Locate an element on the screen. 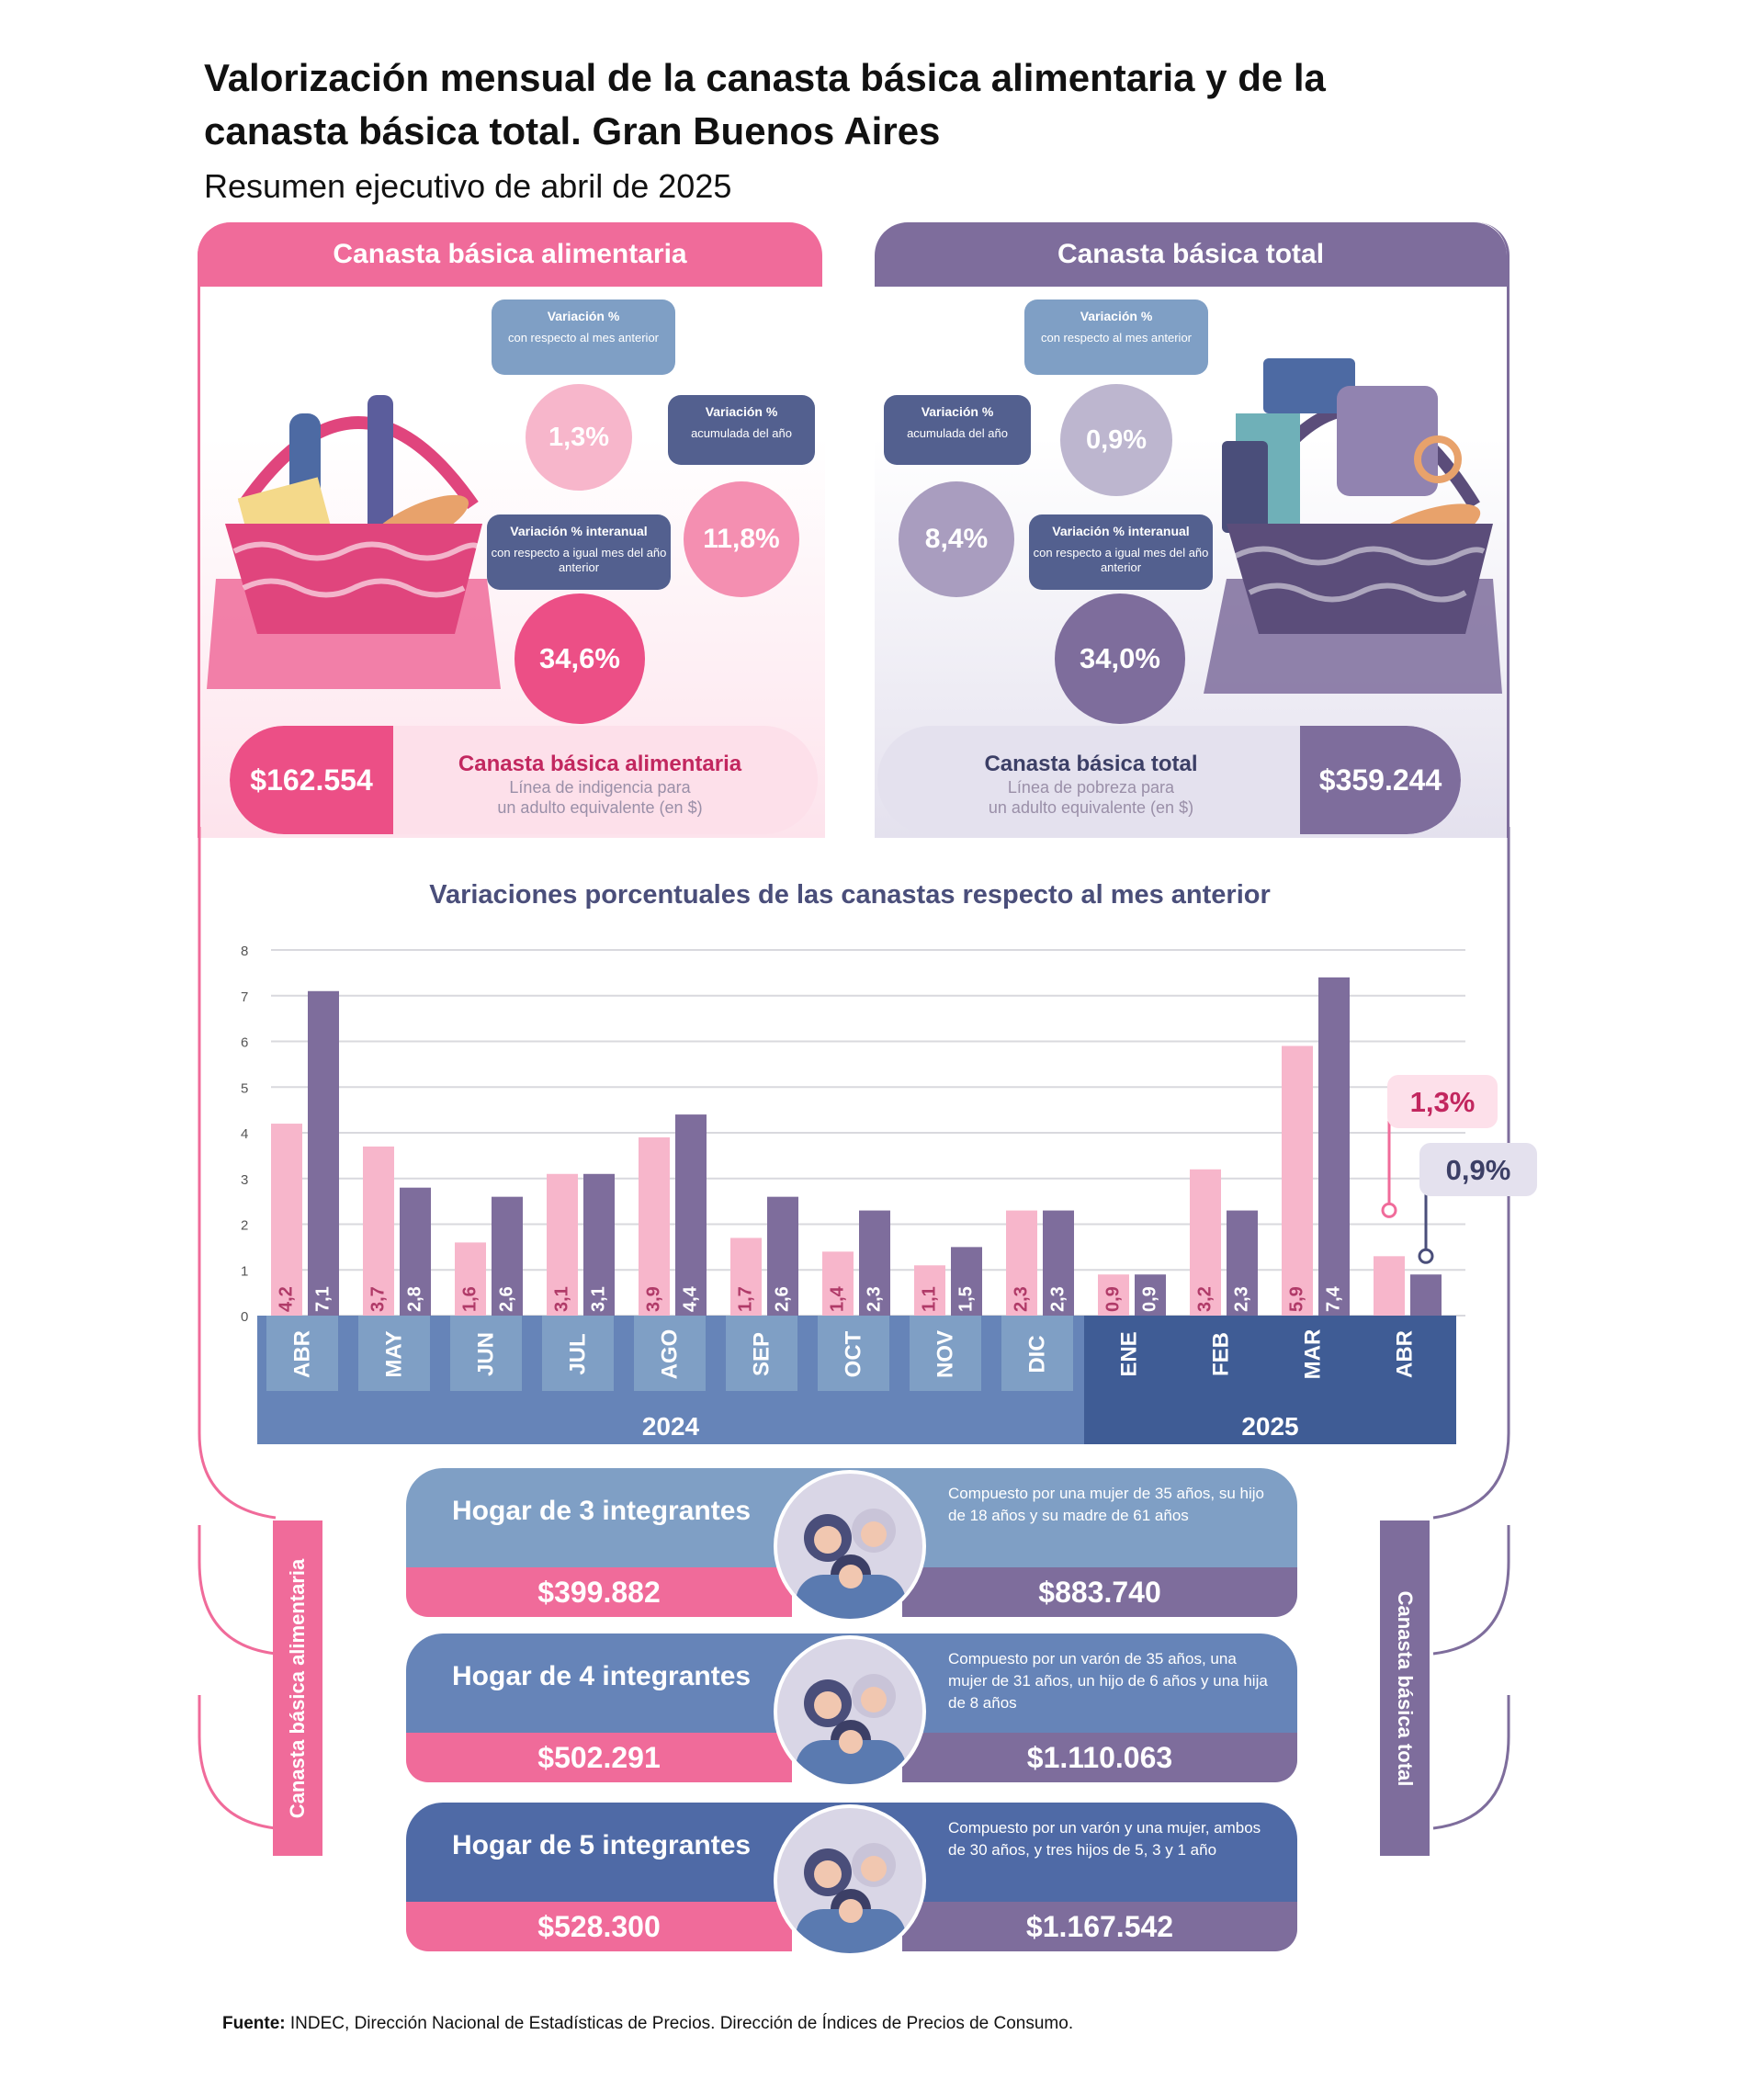 The height and width of the screenshot is (2080, 1764). household-cbt-price: $1.167.542 is located at coordinates (1099, 1926).